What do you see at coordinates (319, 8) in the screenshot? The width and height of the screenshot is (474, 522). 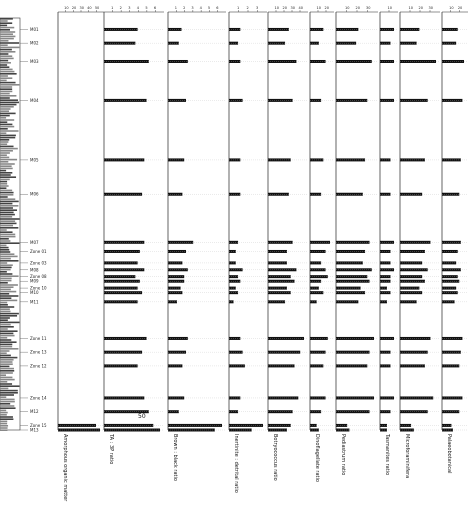 I see `scale-tick-label: 10` at bounding box center [319, 8].